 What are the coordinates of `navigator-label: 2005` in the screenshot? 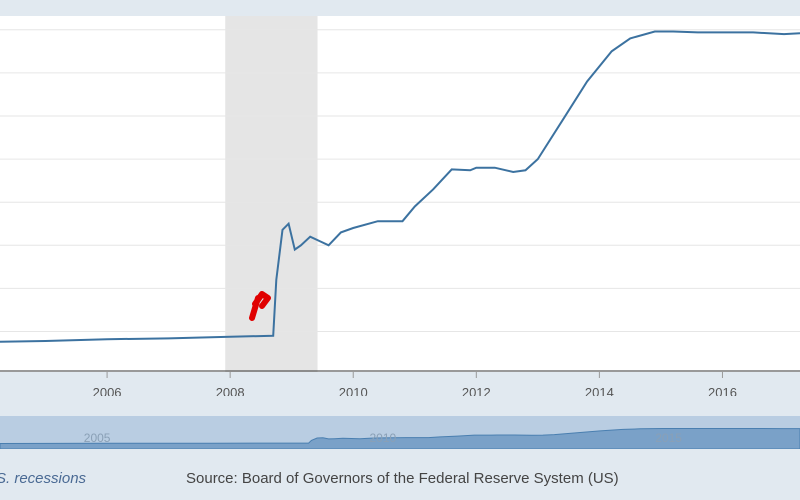 It's located at (97, 438).